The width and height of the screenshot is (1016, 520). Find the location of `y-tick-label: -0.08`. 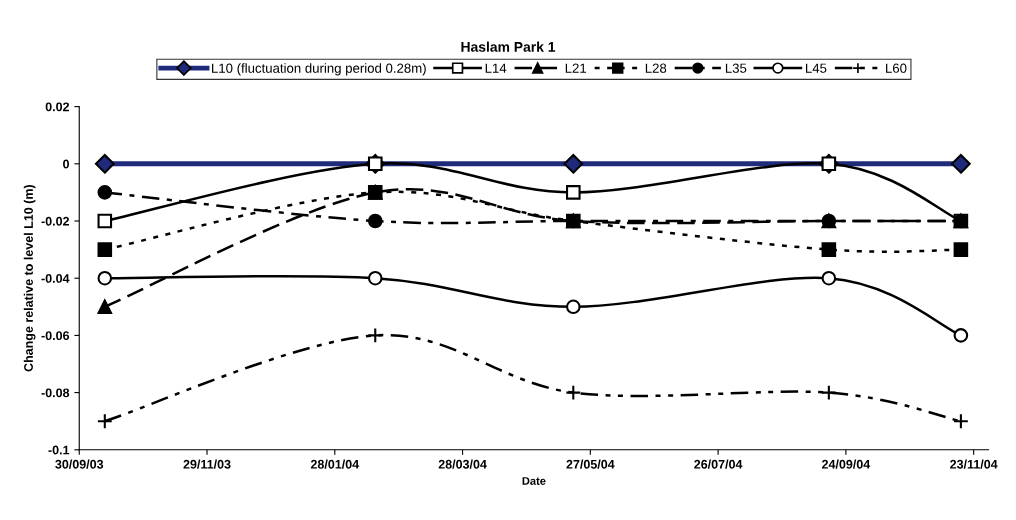

y-tick-label: -0.08 is located at coordinates (55, 393).